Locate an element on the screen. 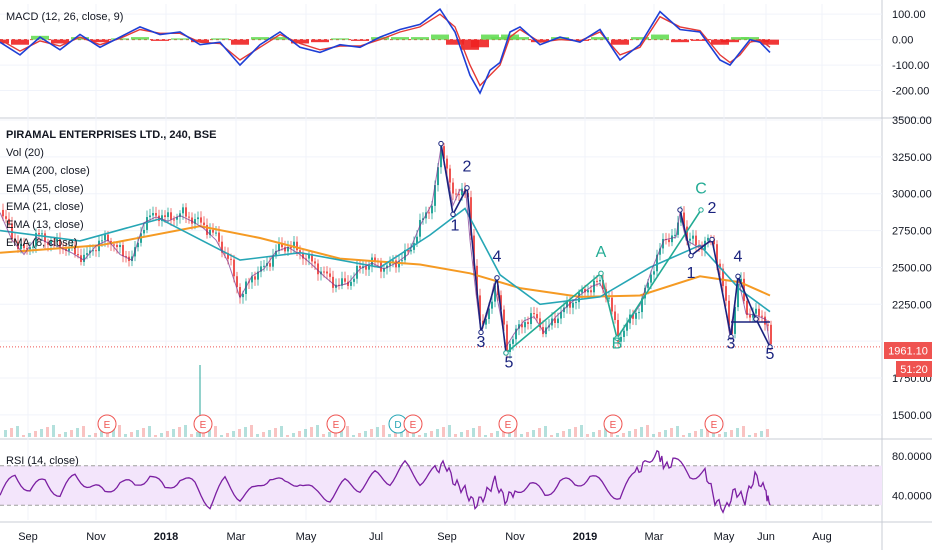 The width and height of the screenshot is (932, 555). x-tick-label: May is located at coordinates (724, 537).